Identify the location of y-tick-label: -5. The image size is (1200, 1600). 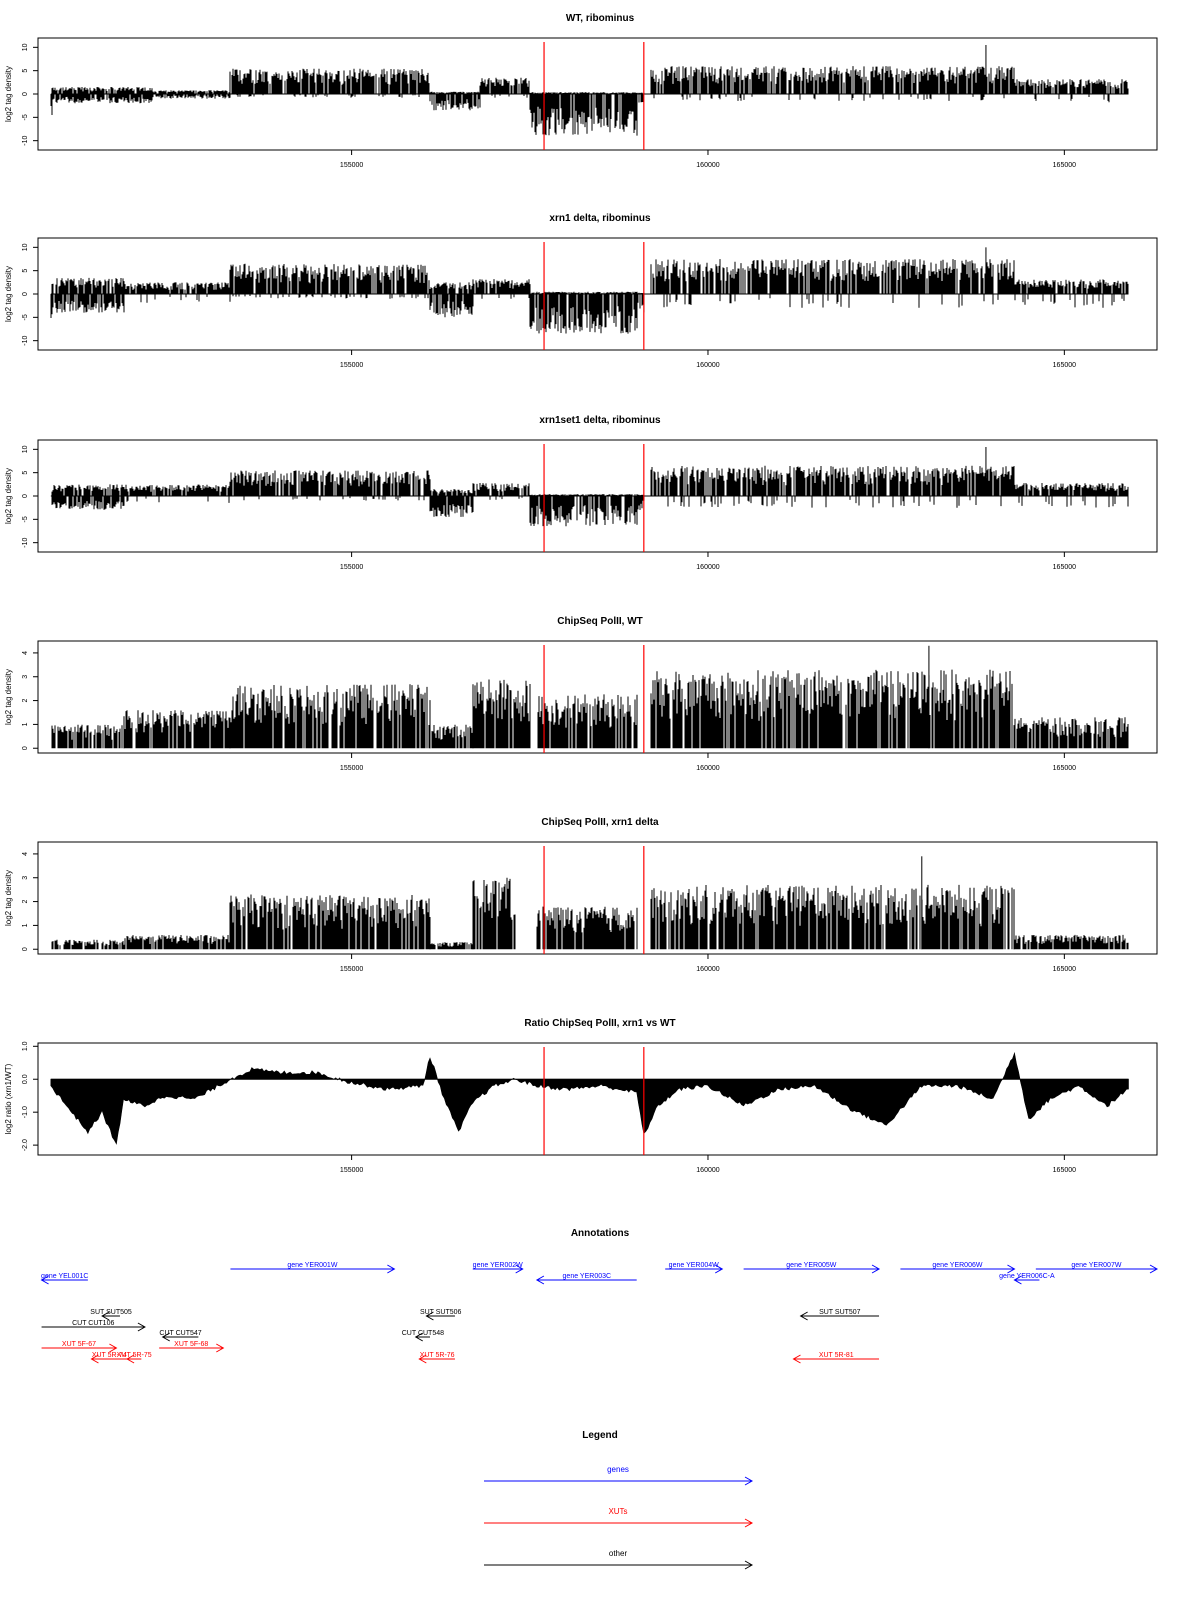
(25, 317).